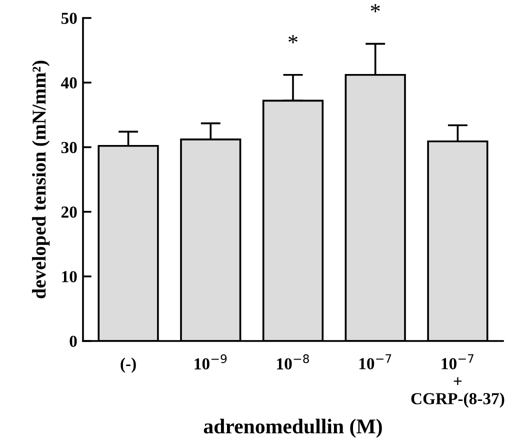 The height and width of the screenshot is (442, 516). I want to click on y-tick-label: 30, so click(69, 148).